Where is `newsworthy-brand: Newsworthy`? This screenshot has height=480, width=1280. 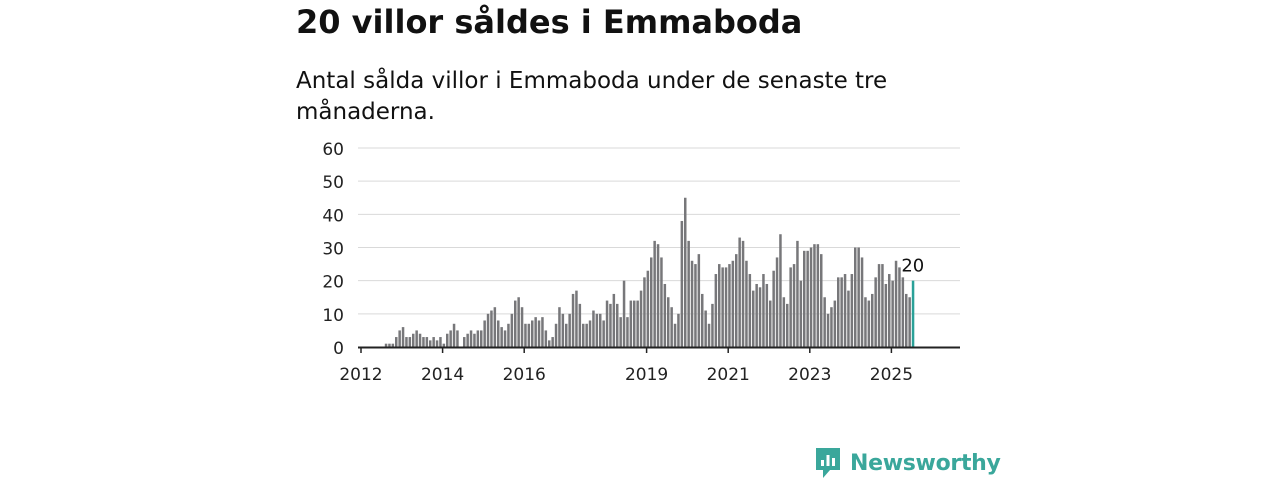 newsworthy-brand: Newsworthy is located at coordinates (907, 463).